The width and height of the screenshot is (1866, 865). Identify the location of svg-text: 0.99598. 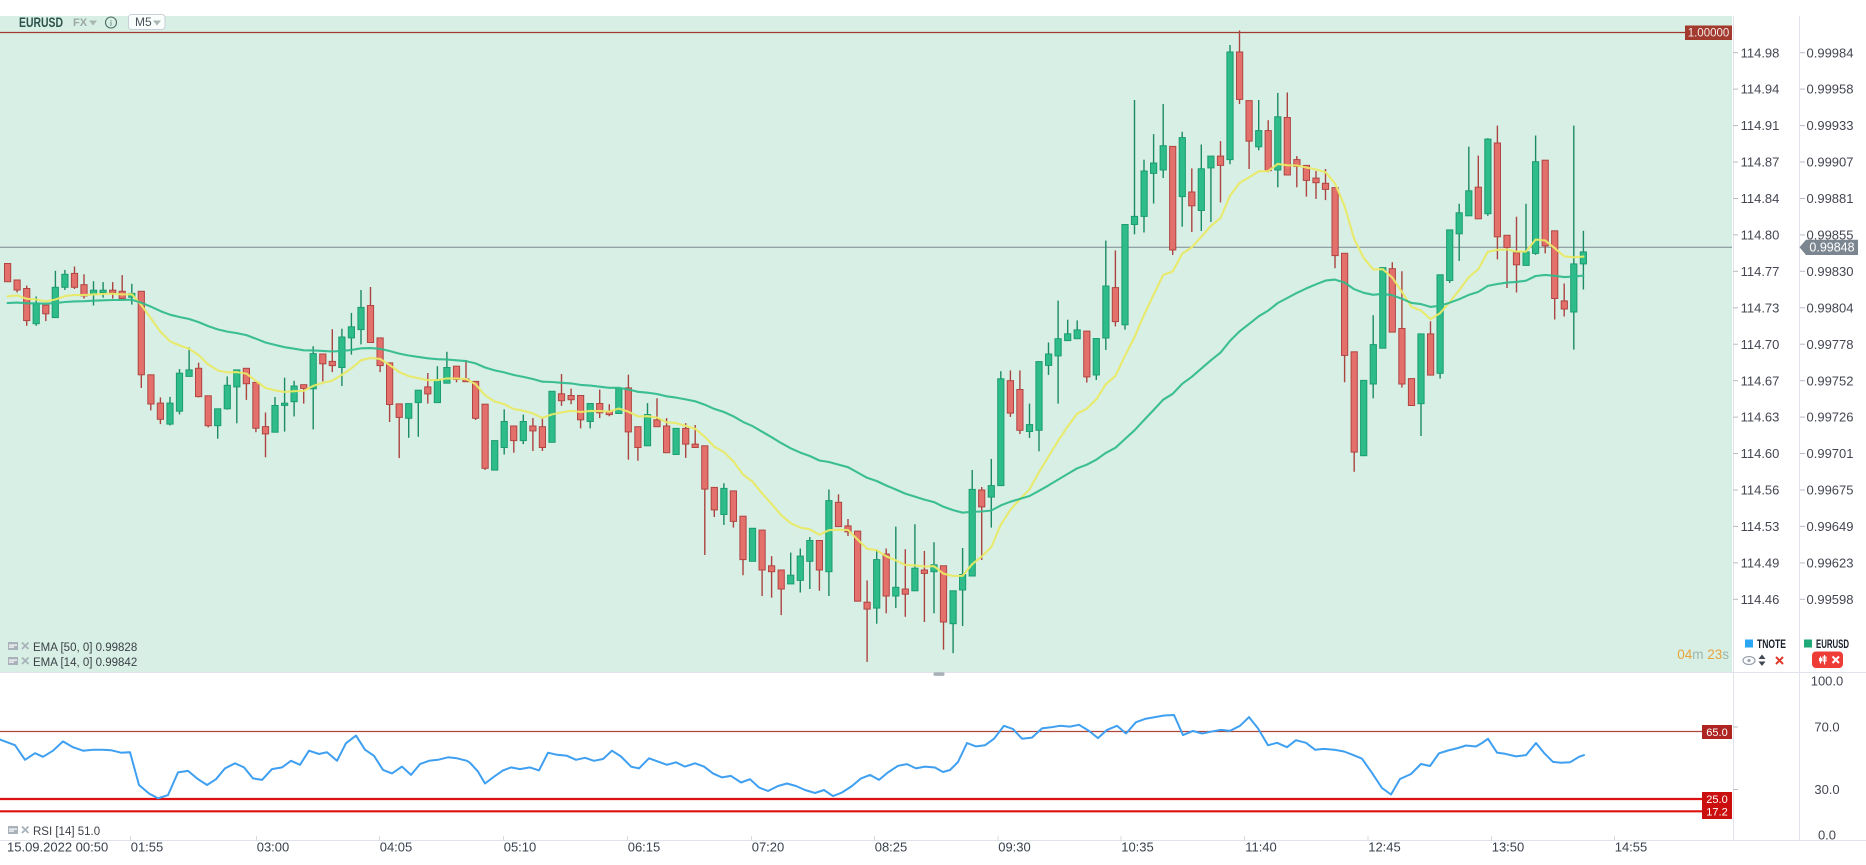
(1830, 599).